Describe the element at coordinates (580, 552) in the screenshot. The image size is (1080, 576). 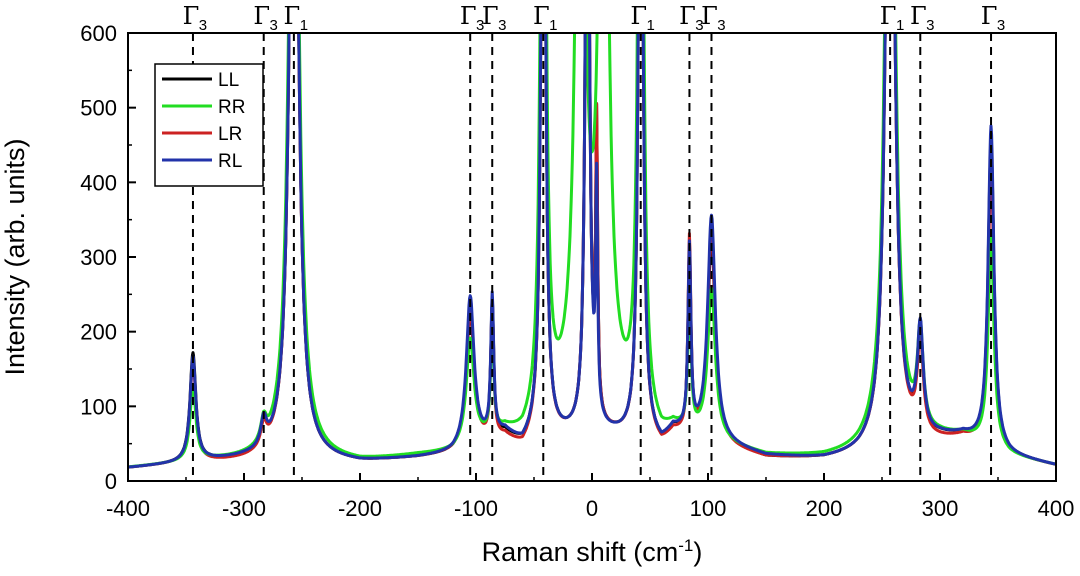
I see `x-axis-title-main: Raman shift (cm` at that location.